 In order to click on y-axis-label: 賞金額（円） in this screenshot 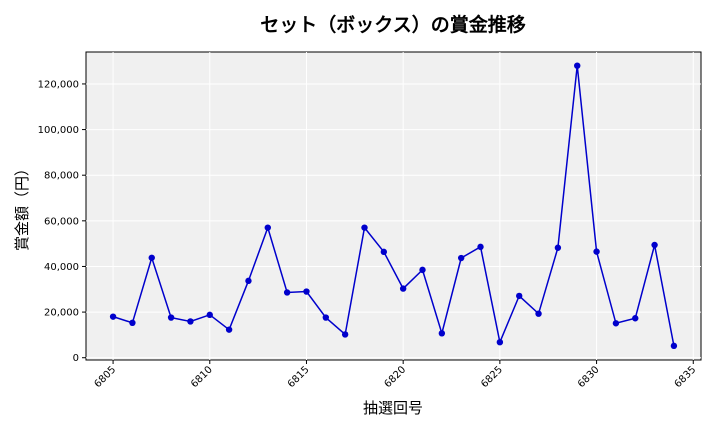, I will do `click(22, 206)`.